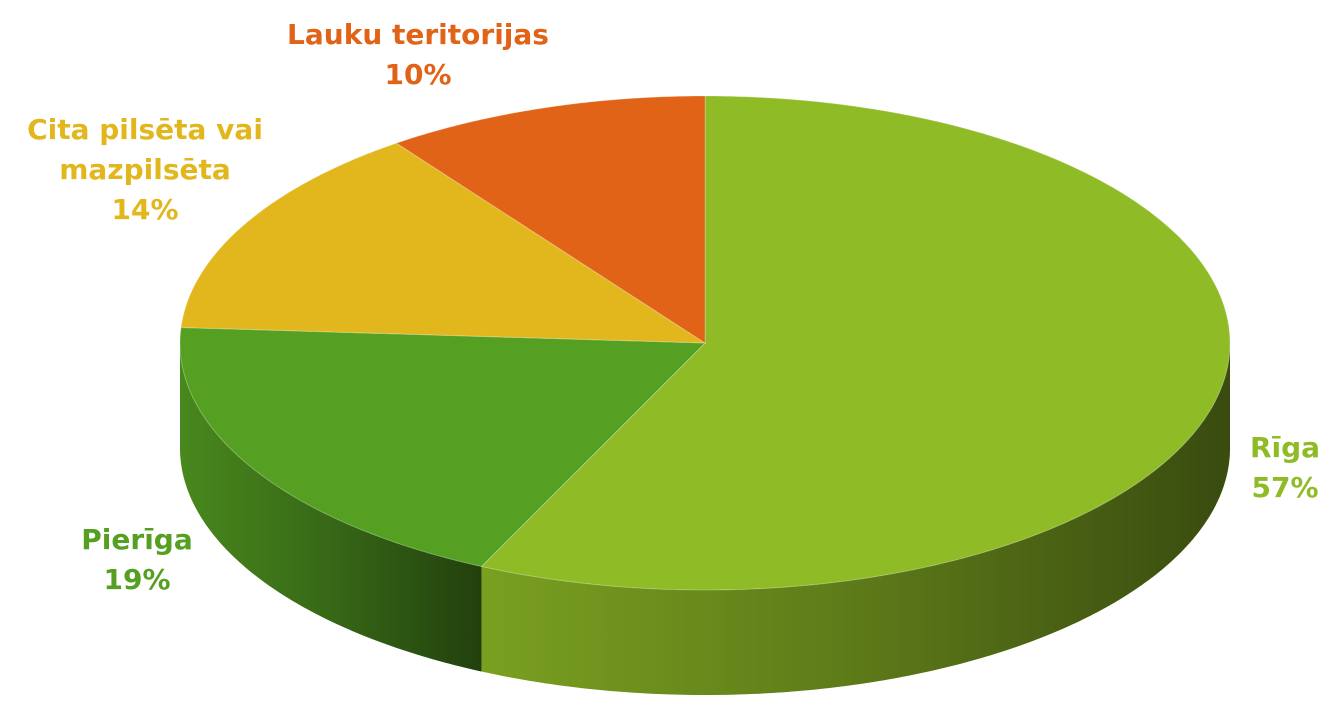 The width and height of the screenshot is (1324, 701). I want to click on slice-side, so click(331, 507).